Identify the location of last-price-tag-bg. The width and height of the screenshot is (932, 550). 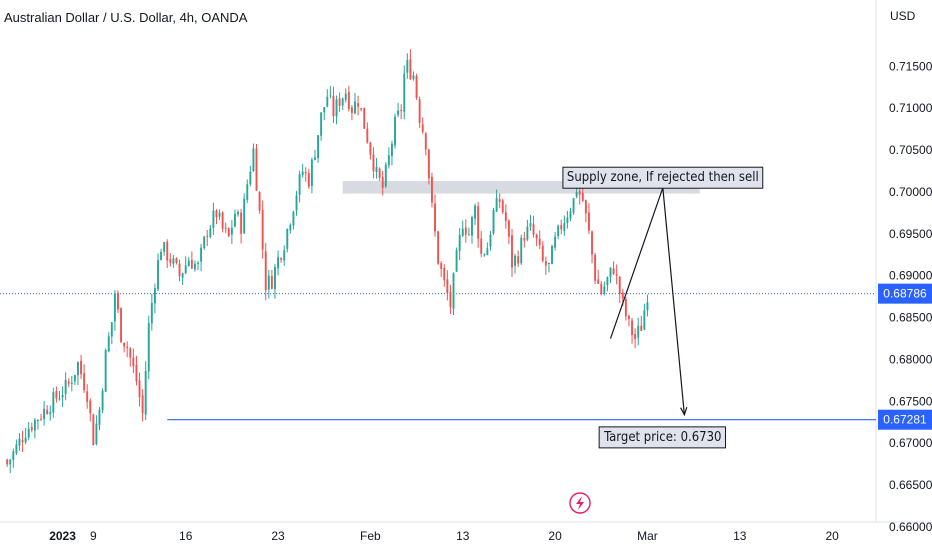
(905, 293).